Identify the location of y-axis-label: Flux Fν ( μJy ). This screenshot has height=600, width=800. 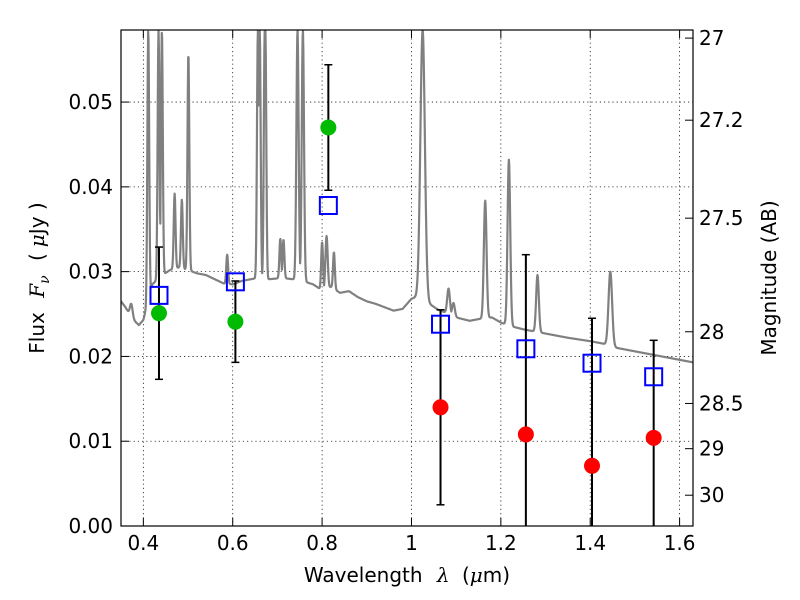
(39, 277).